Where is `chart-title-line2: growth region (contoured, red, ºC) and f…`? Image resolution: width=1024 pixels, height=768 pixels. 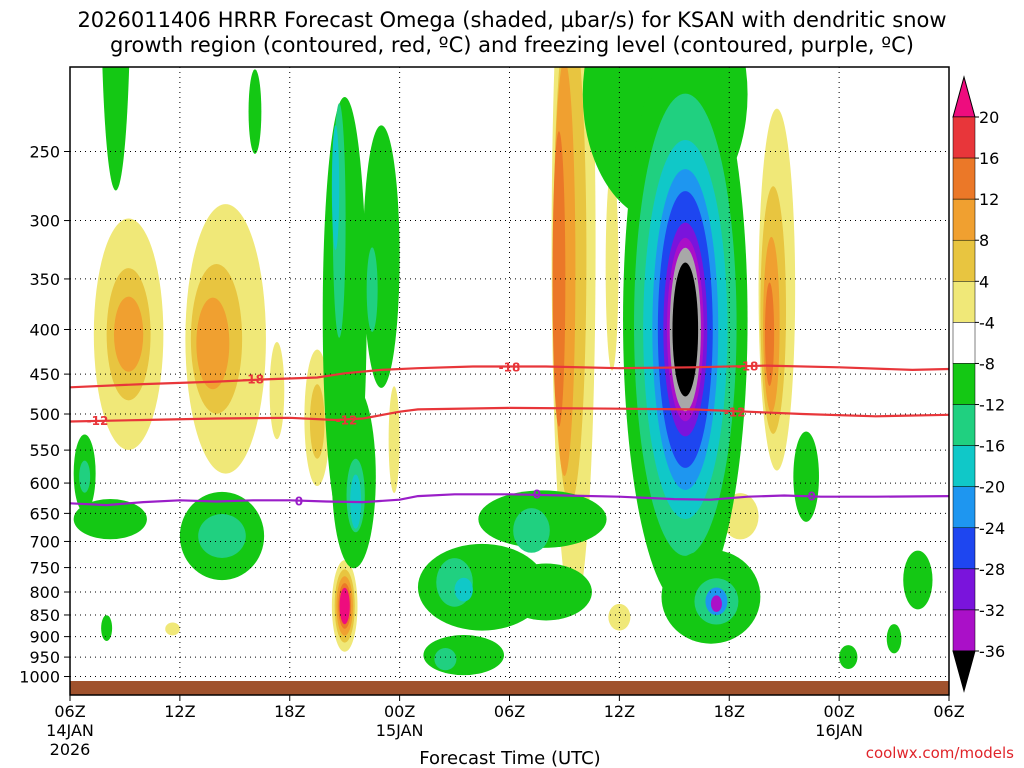
chart-title-line2: growth region (contoured, red, ºC) and f… is located at coordinates (512, 45).